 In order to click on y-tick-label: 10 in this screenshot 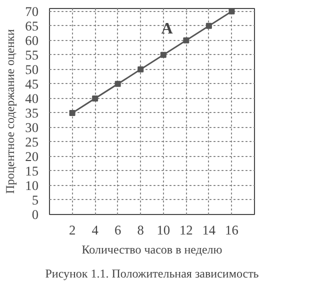, I will do `click(32, 185)`.